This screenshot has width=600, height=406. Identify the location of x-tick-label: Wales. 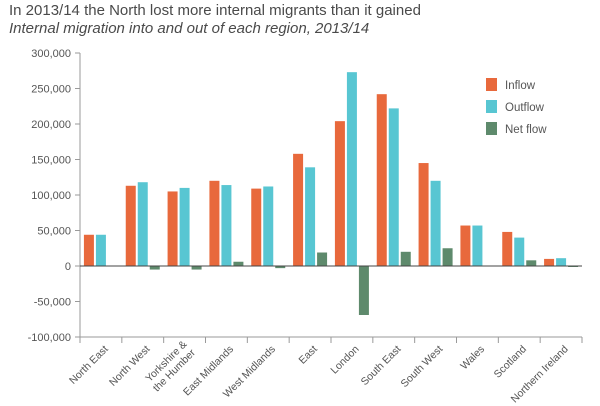
(472, 357).